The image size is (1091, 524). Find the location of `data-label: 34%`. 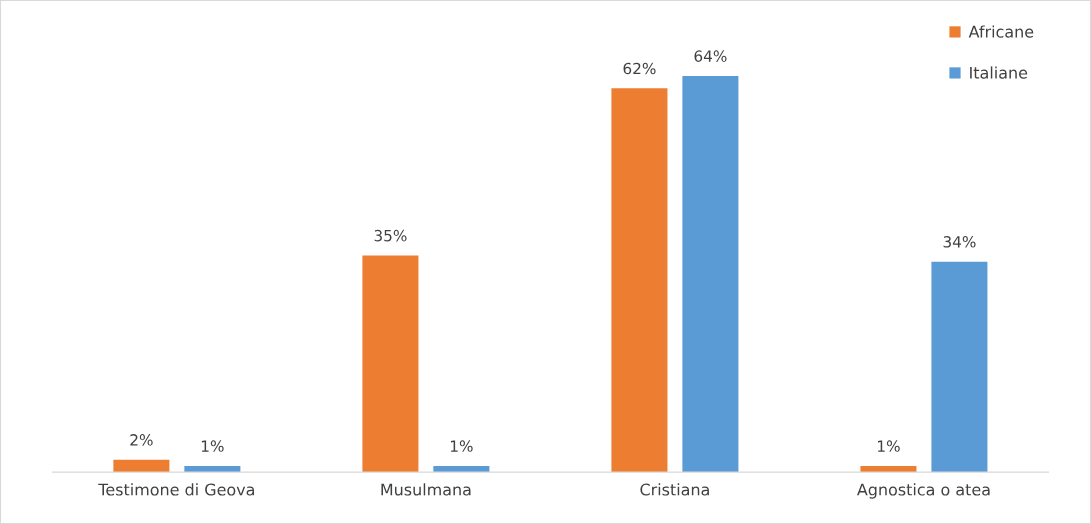

data-label: 34% is located at coordinates (959, 242).